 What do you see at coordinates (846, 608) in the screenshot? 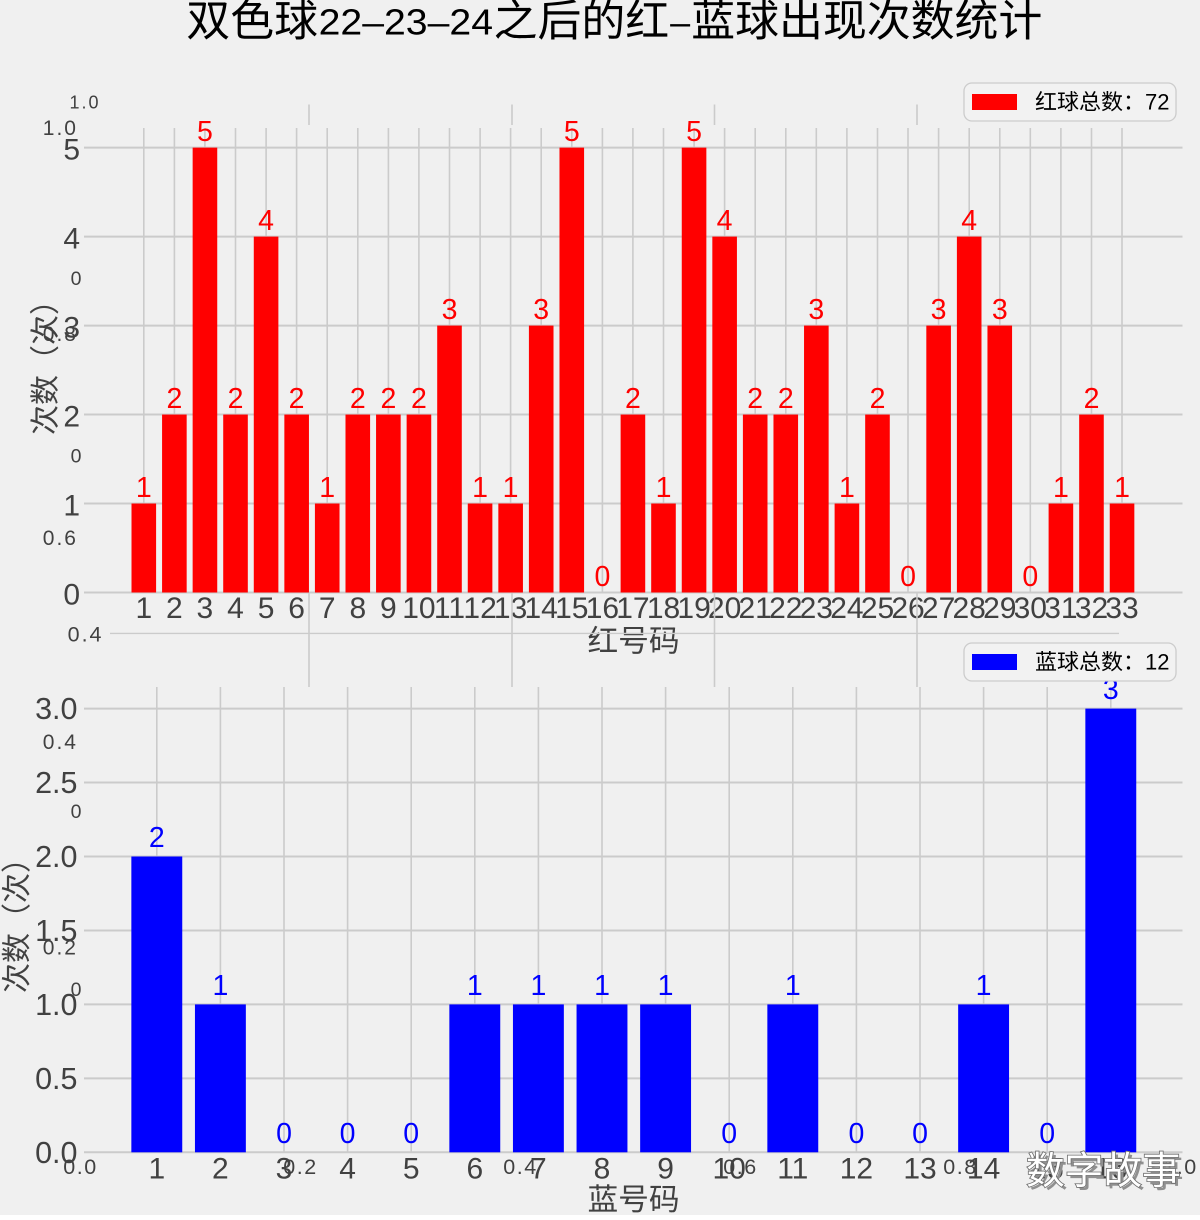
I see `svg-text: 24` at bounding box center [846, 608].